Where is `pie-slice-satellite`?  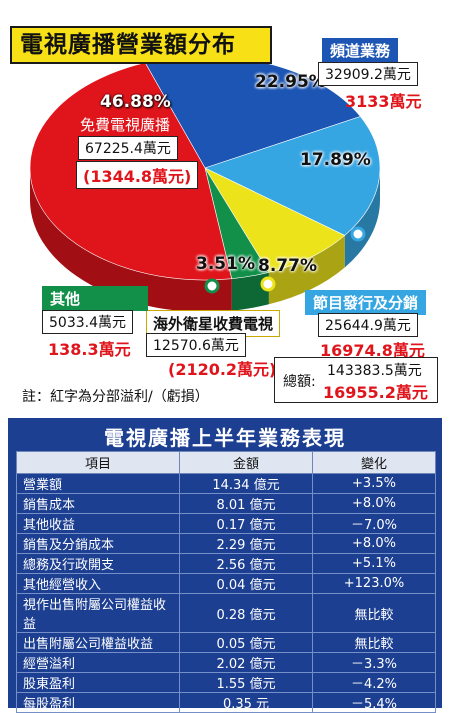
pie-slice-satellite is located at coordinates (275, 220).